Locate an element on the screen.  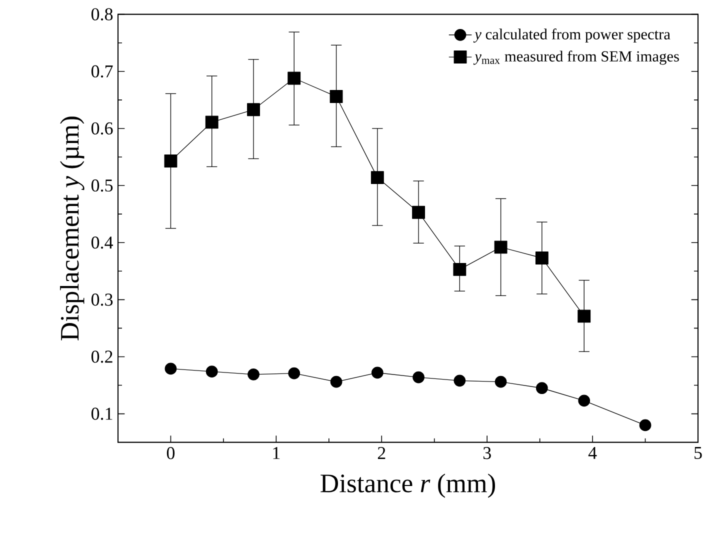
x-tick-label: 3 is located at coordinates (487, 453).